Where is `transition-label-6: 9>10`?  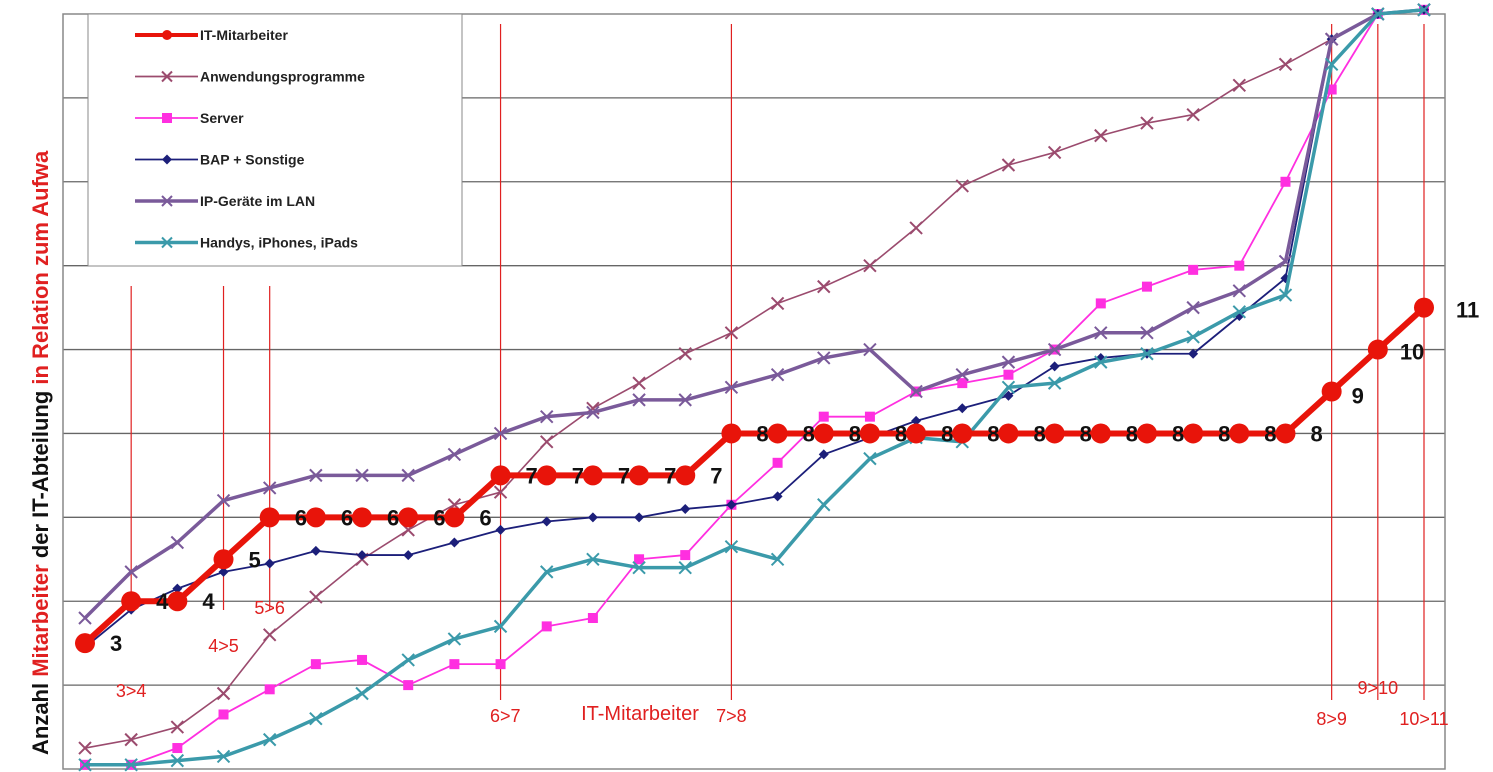
transition-label-6: 9>10 is located at coordinates (1378, 688).